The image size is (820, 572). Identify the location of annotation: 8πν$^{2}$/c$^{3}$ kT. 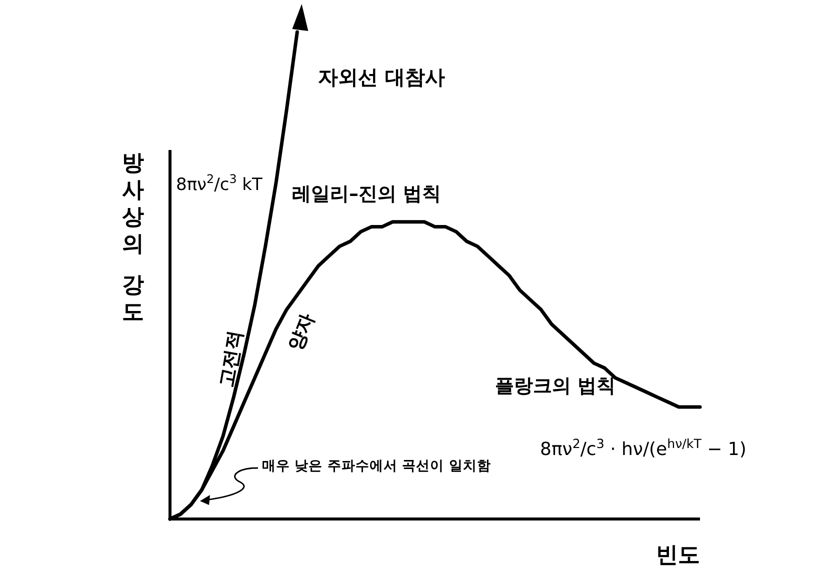
(220, 183).